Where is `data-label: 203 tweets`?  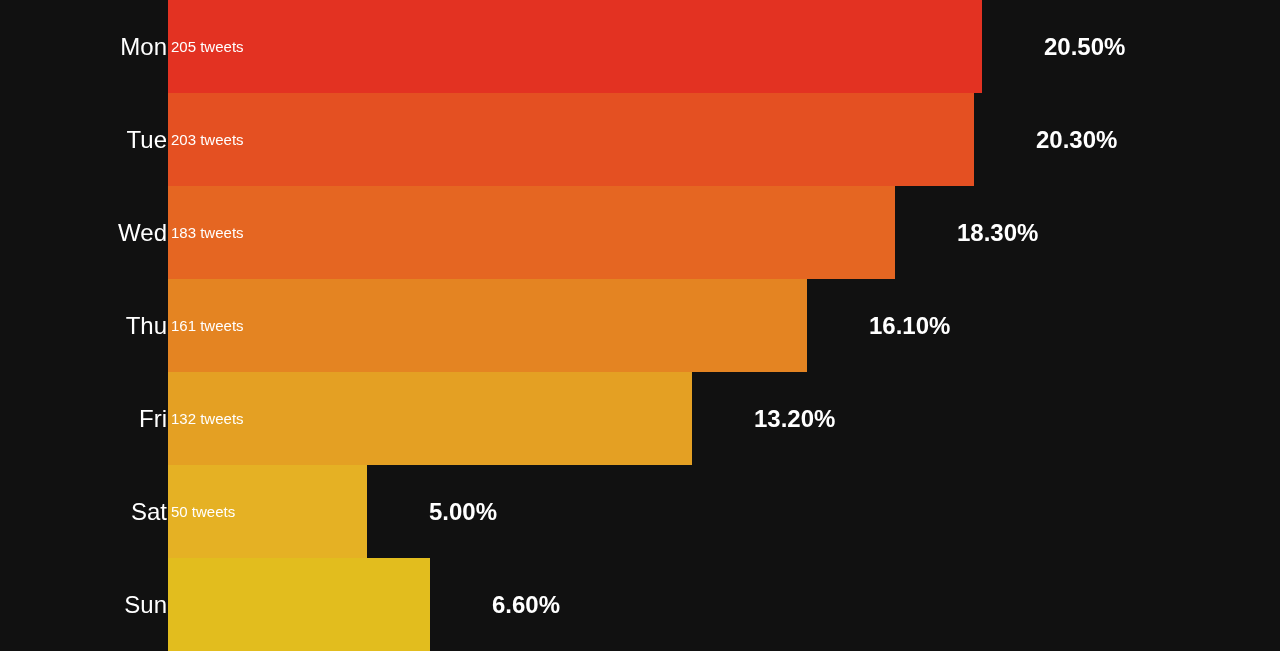 data-label: 203 tweets is located at coordinates (207, 139).